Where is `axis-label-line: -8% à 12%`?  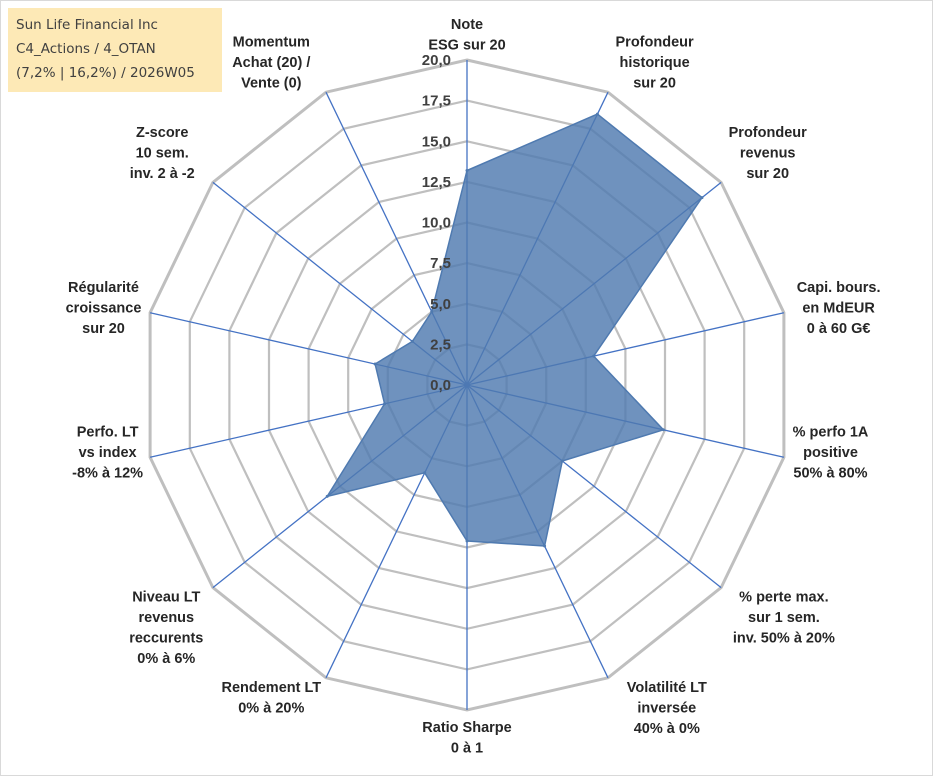 axis-label-line: -8% à 12% is located at coordinates (107, 474).